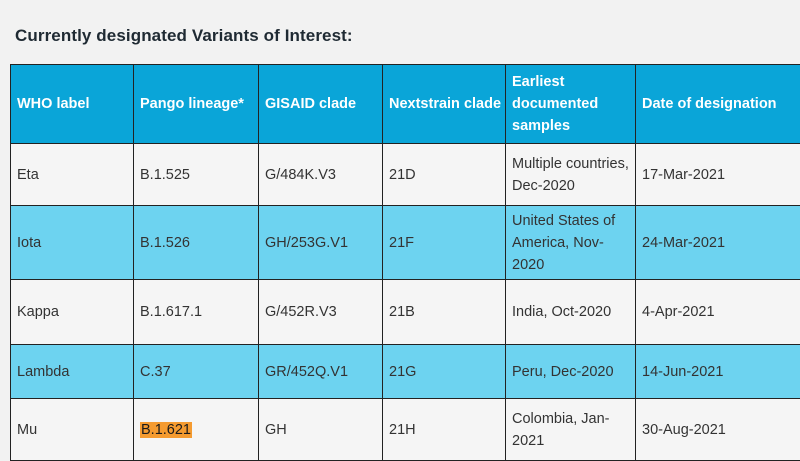 Image resolution: width=800 pixels, height=461 pixels. What do you see at coordinates (321, 372) in the screenshot?
I see `gisaid-clade-cell: GR/452Q.V1` at bounding box center [321, 372].